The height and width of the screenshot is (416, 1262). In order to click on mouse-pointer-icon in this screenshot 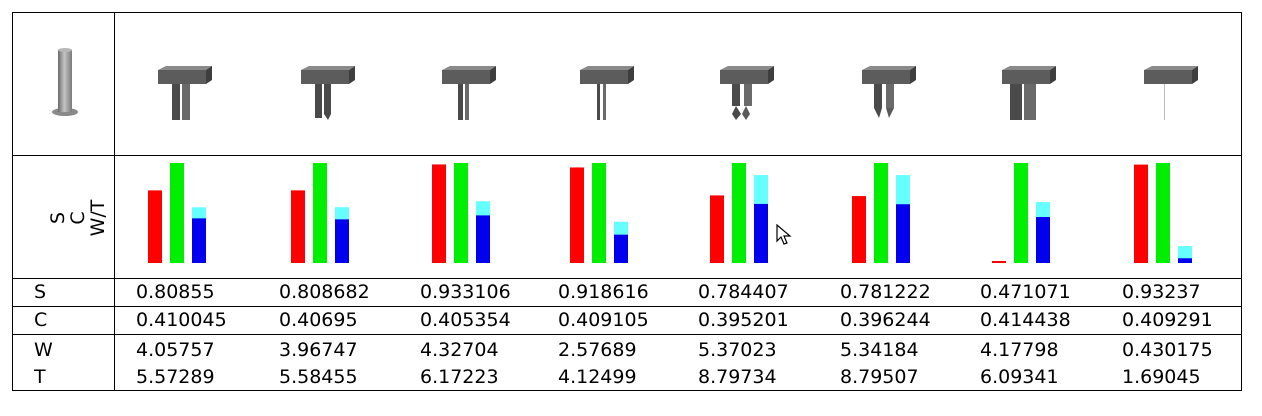, I will do `click(784, 234)`.